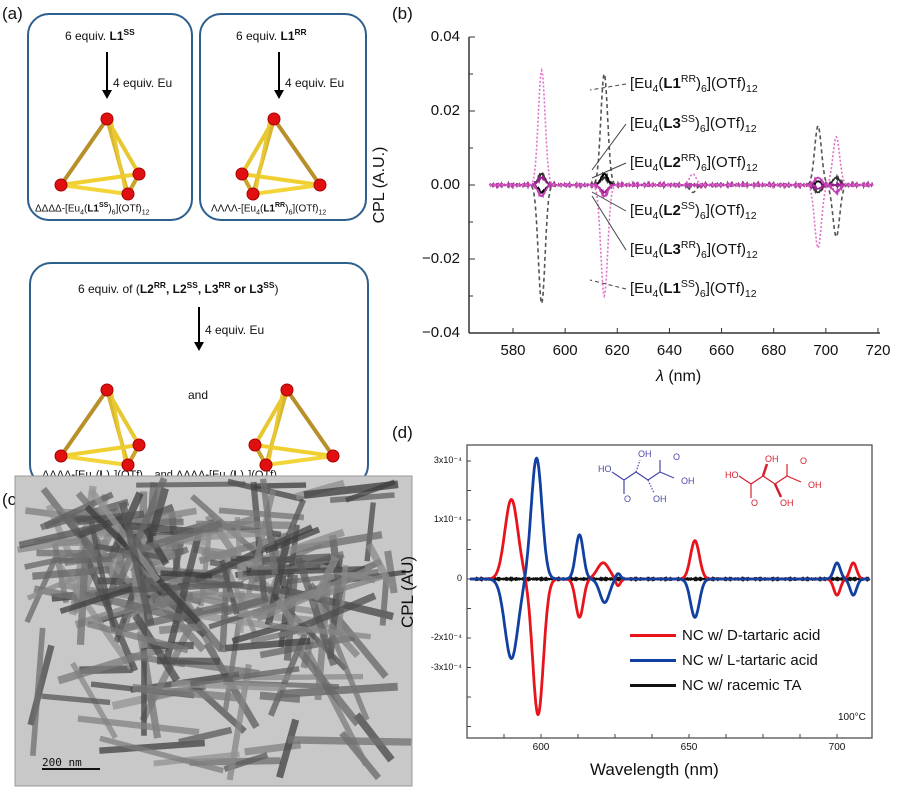  What do you see at coordinates (672, 162) in the screenshot?
I see `formula-part: L2` at bounding box center [672, 162].